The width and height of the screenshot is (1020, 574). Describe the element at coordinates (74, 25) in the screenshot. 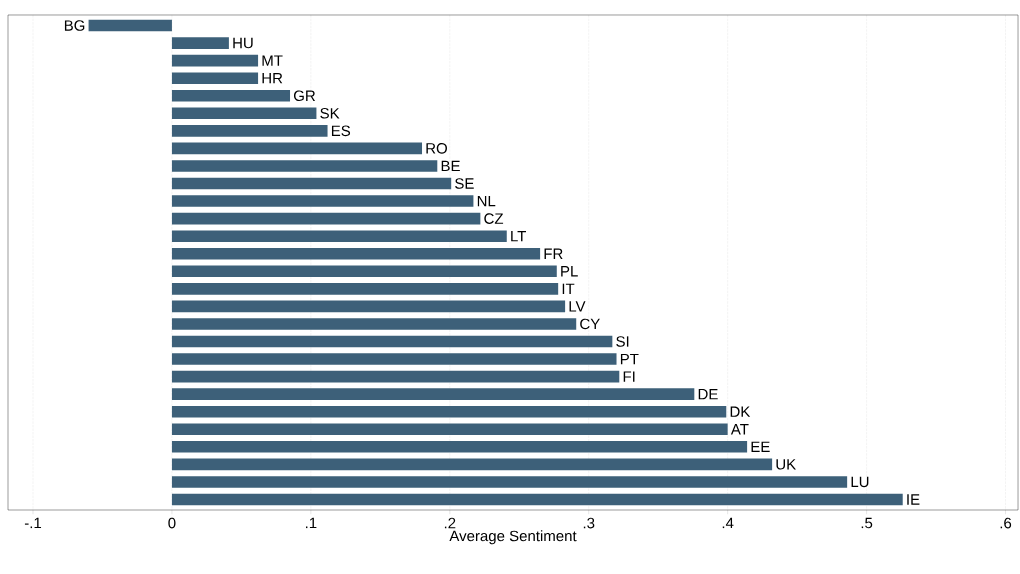

I see `y-tick-label: BG` at that location.